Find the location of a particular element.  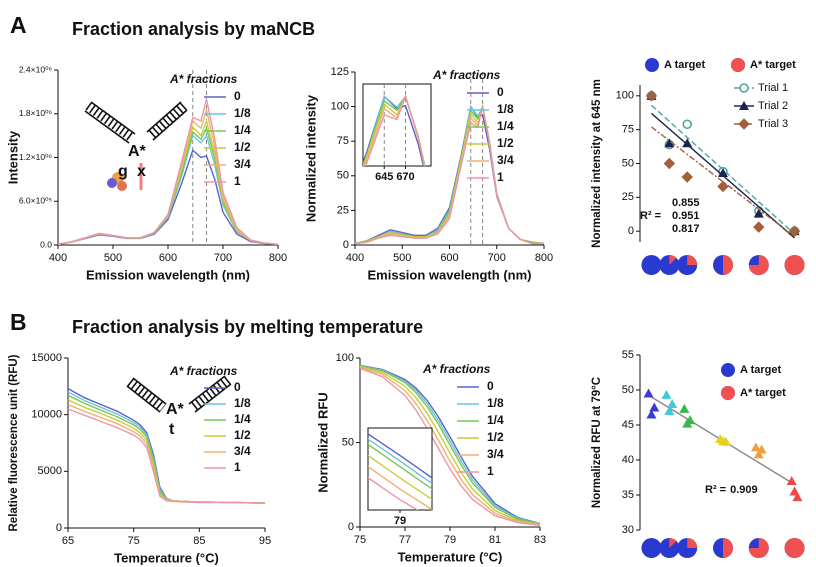

x-axis-label: Emission wavelength (nm) is located at coordinates (168, 274).